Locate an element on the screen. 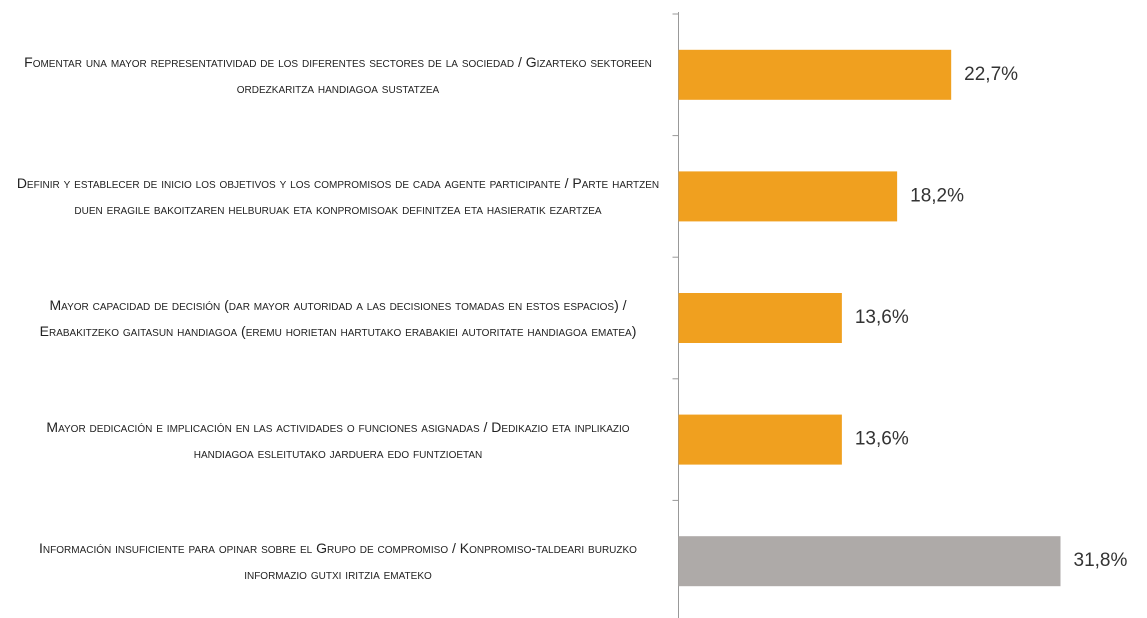 Image resolution: width=1147 pixels, height=618 pixels. value-label: 18,2% is located at coordinates (937, 195).